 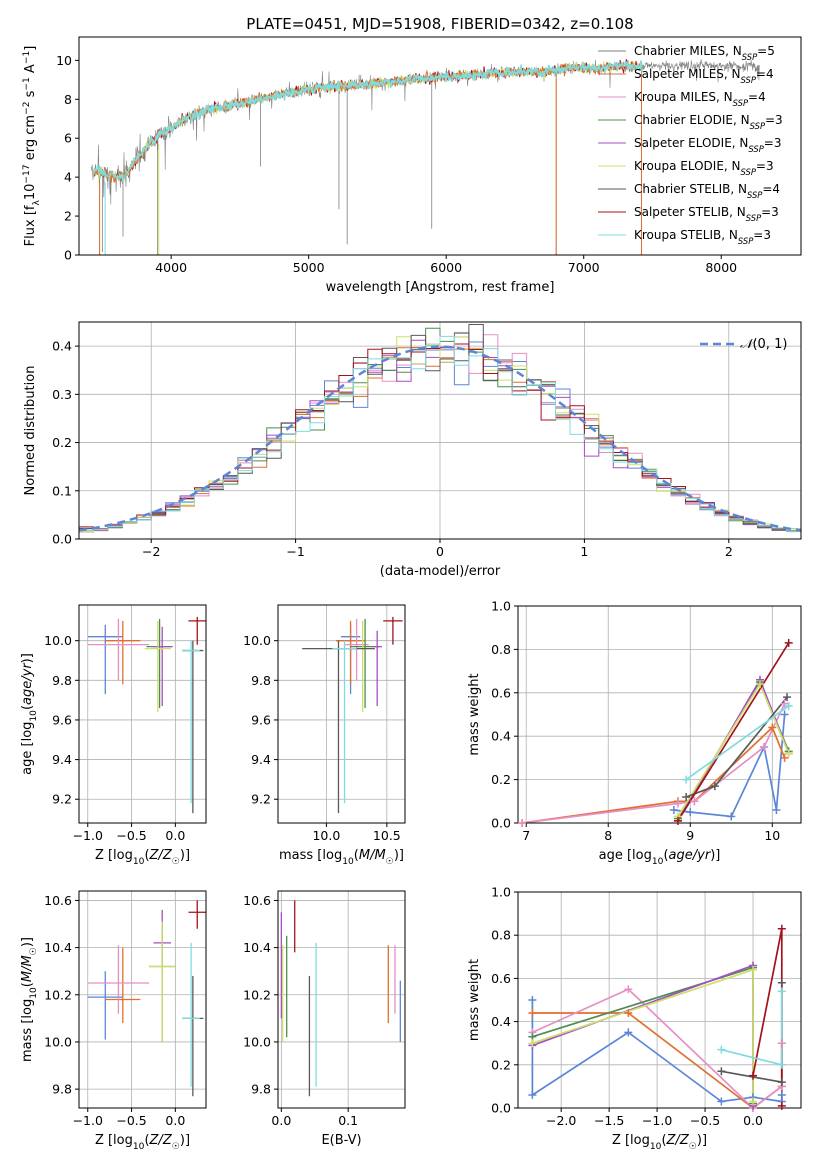 What do you see at coordinates (704, 168) in the screenshot?
I see `legend-entry: Kroupa ELODIE, NSSP=3` at bounding box center [704, 168].